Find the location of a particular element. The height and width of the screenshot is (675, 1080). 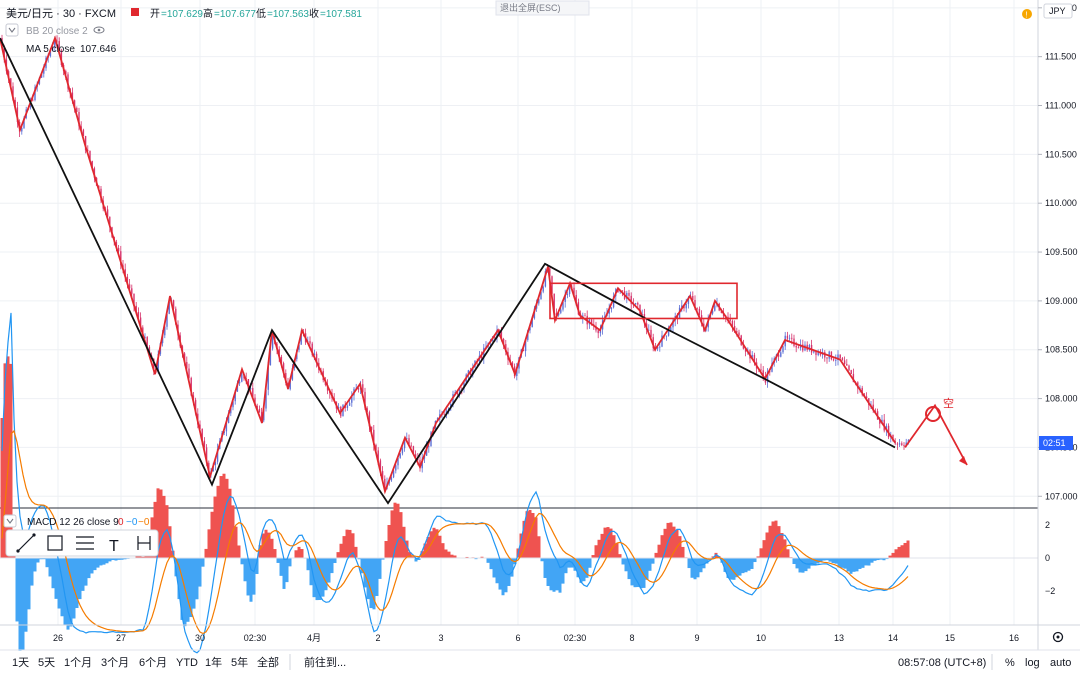

symbol-title: 美元/日元 · 30 · FXCM is located at coordinates (61, 13).